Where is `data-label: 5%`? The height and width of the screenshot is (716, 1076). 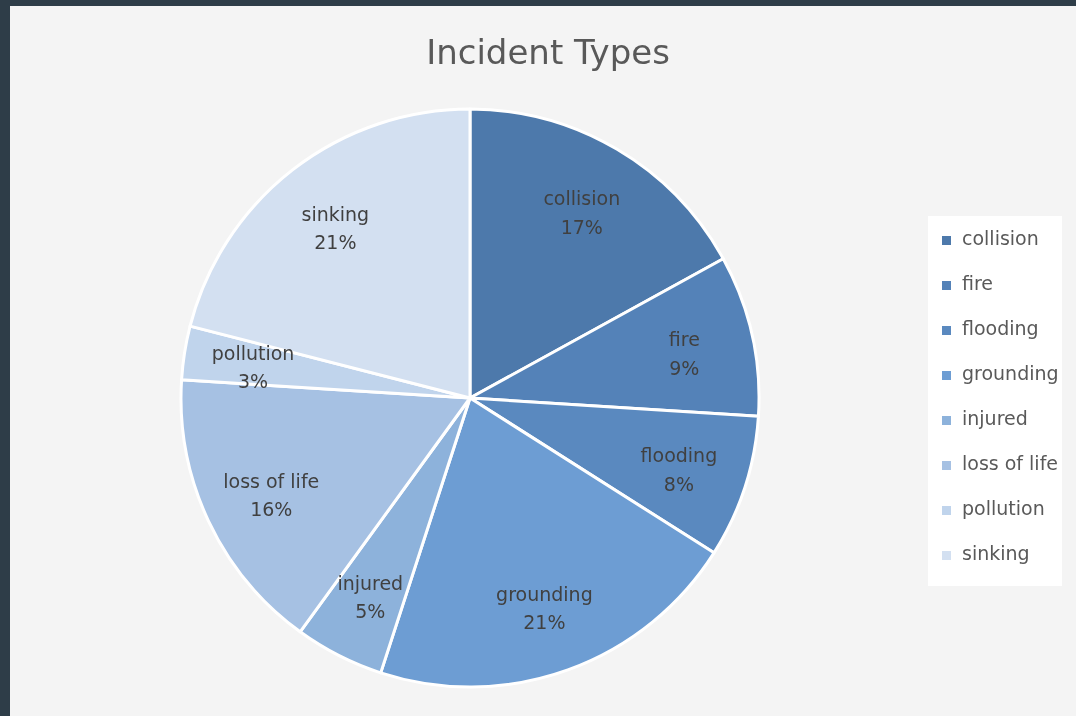 data-label: 5% is located at coordinates (370, 611).